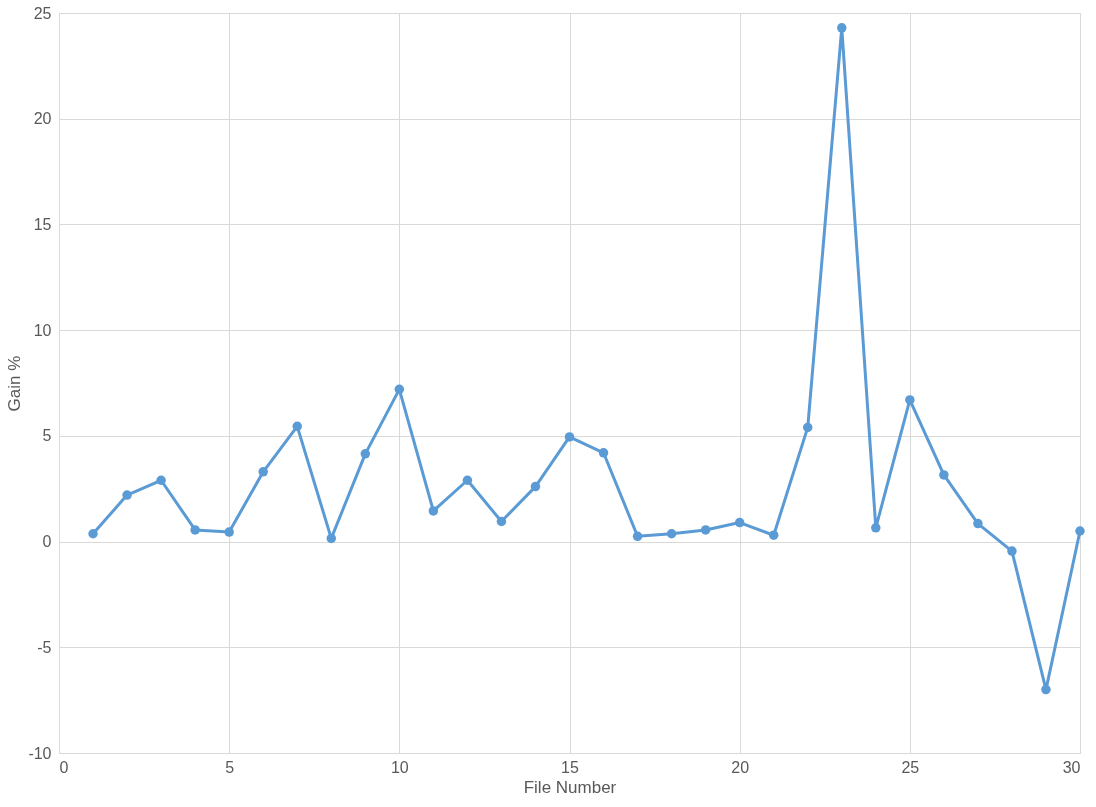 The image size is (1096, 807). I want to click on y-tick-label: 0, so click(47, 542).